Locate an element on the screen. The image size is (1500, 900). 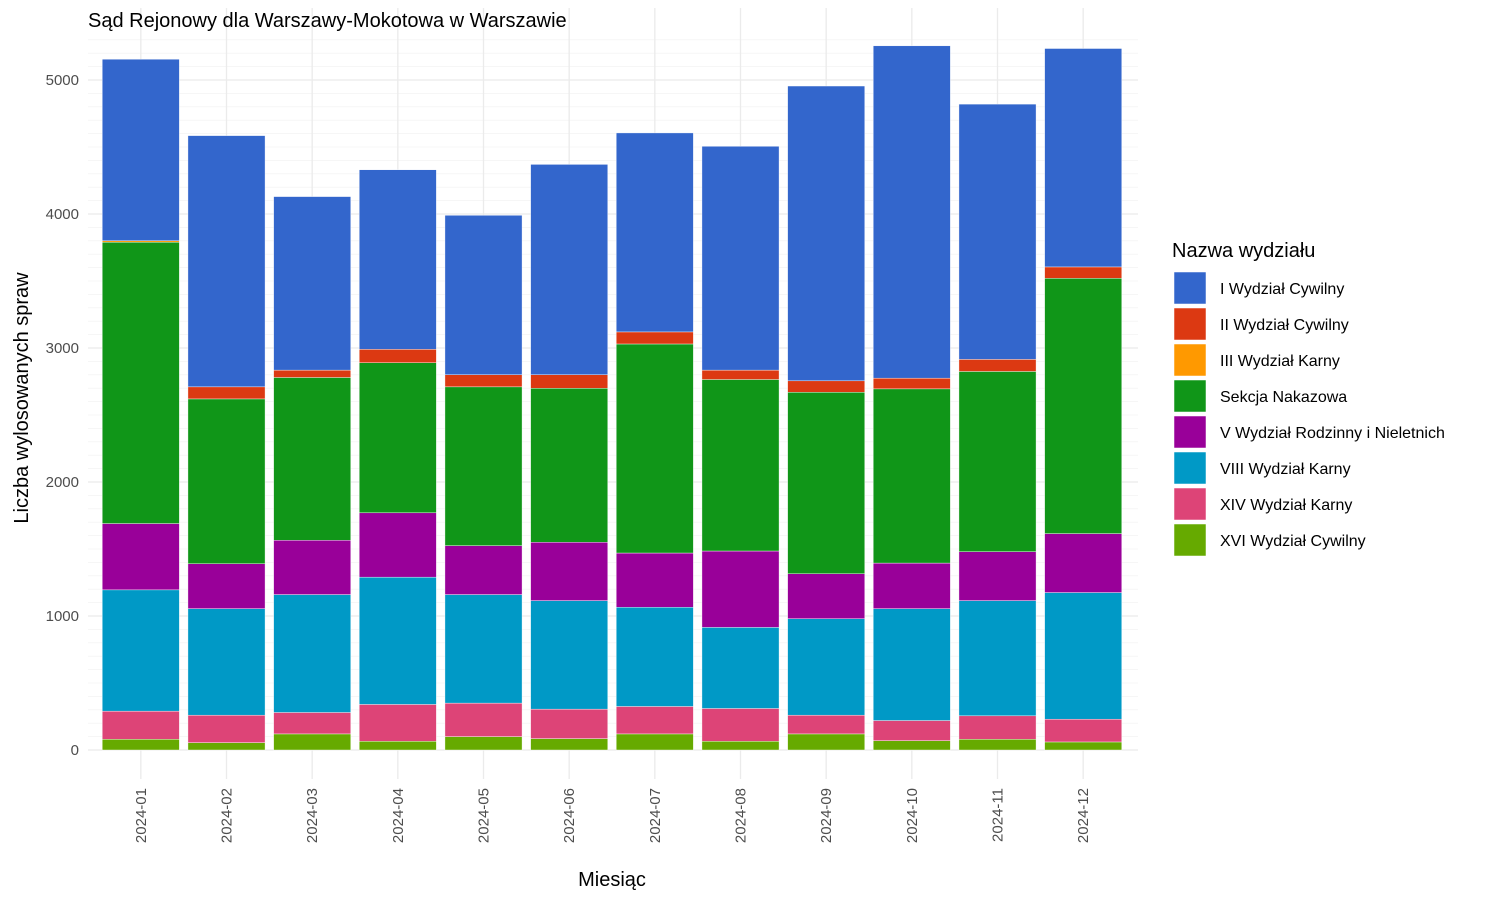
legend-label: II Wydział Cywilny is located at coordinates (1284, 325).